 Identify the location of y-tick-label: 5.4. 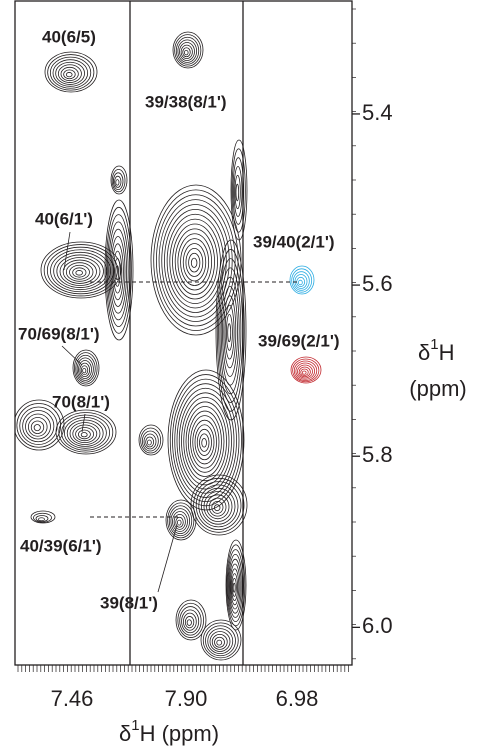
(377, 112).